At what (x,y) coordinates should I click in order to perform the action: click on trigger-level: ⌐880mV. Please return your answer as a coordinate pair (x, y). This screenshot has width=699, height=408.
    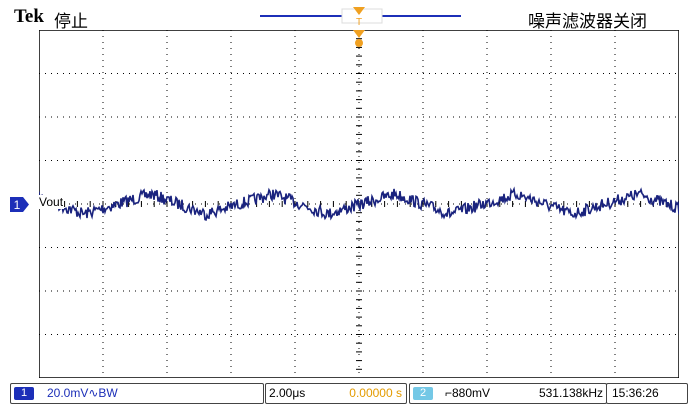
    Looking at the image, I should click on (468, 393).